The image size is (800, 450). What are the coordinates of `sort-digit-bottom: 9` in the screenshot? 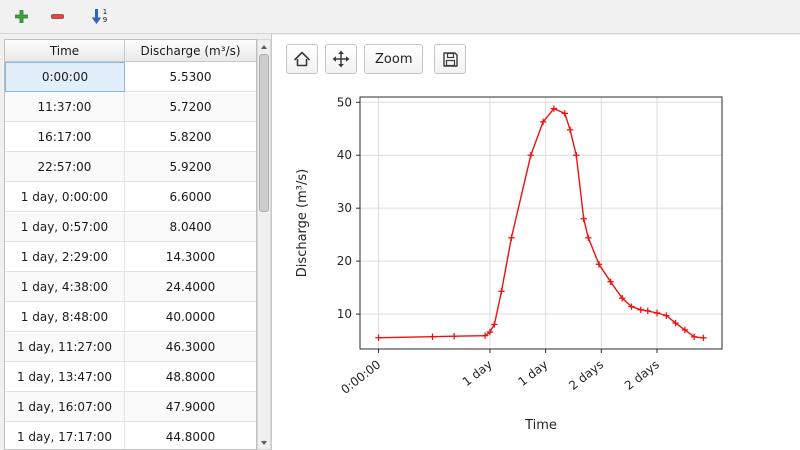 It's located at (105, 19).